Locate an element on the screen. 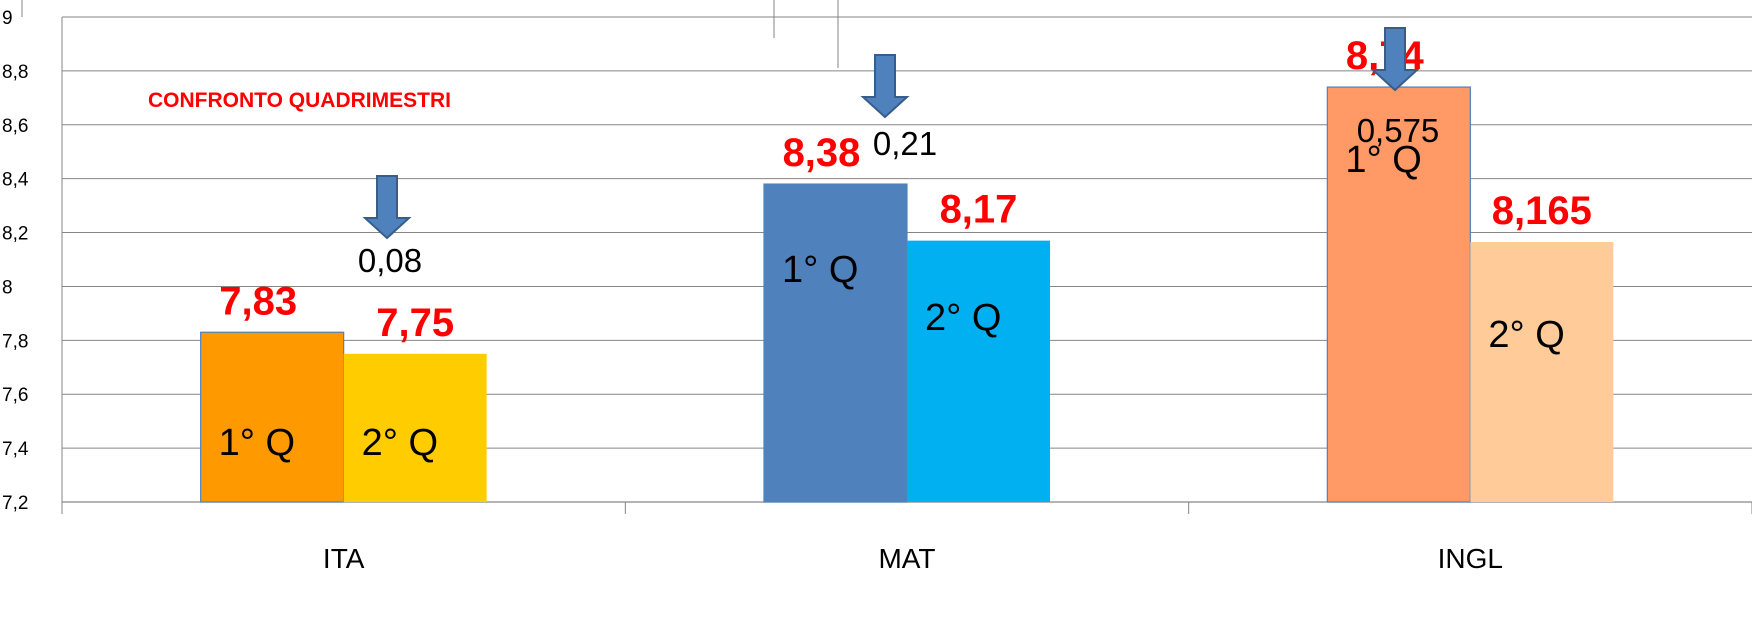 Image resolution: width=1752 pixels, height=633 pixels. y-tick-label: 8,8 is located at coordinates (15, 72).